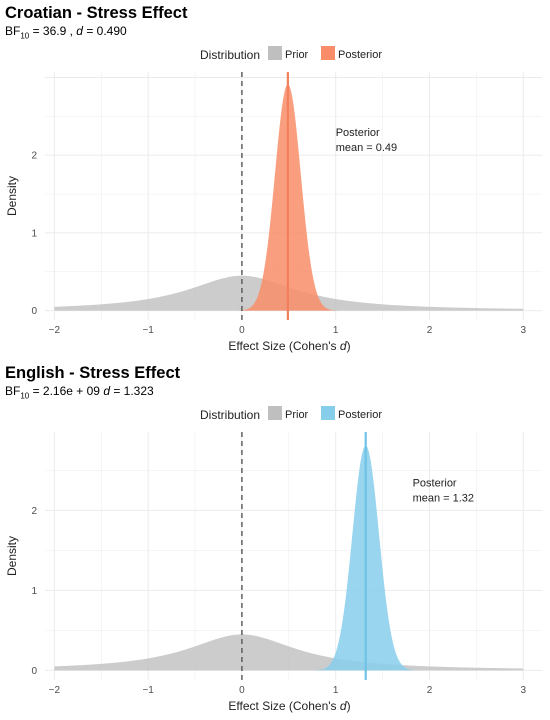  Describe the element at coordinates (104, 31) in the screenshot. I see `d-value: = 0.490` at that location.